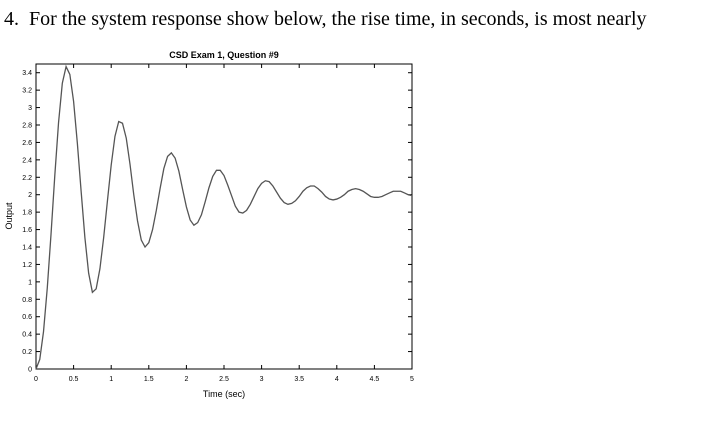  Describe the element at coordinates (224, 394) in the screenshot. I see `x-axis-label: Time (sec)` at that location.